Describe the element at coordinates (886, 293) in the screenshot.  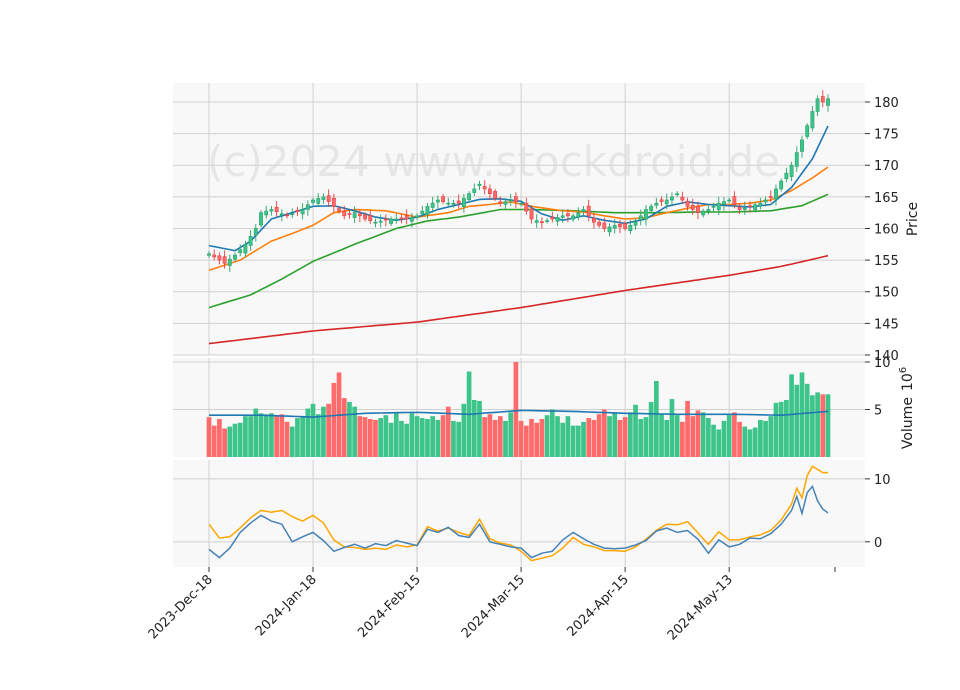
I see `price-tick-label: 150` at that location.